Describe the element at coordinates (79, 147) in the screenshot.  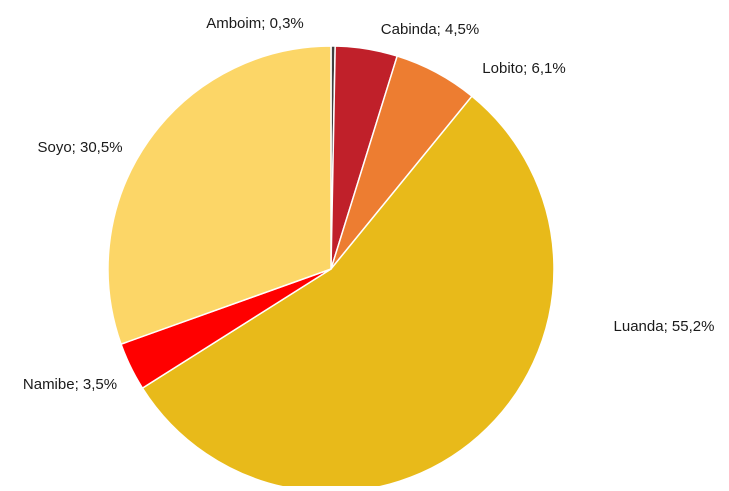
I see `slice-label-soyo: Soyo; 30,5%` at that location.